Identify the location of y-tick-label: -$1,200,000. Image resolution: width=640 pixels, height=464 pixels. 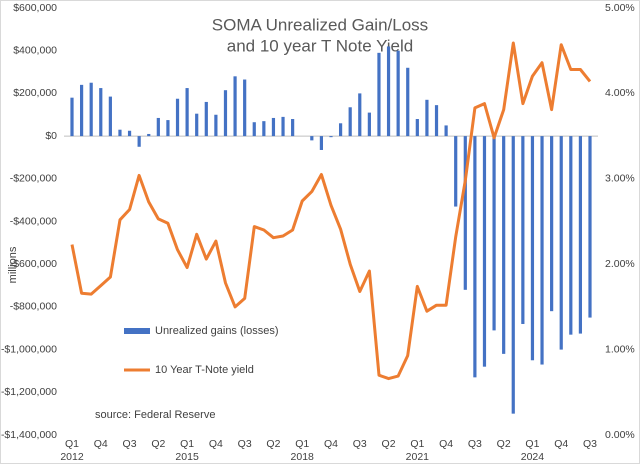
(29, 392).